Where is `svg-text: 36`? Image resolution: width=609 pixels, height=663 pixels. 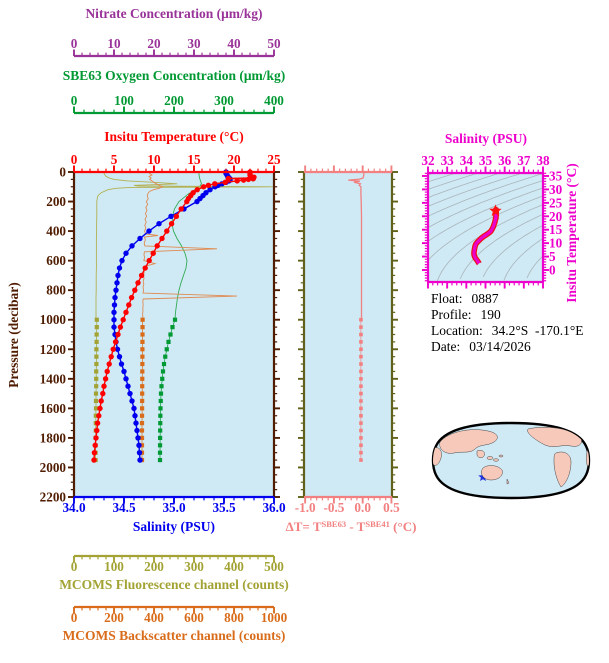 svg-text: 36 is located at coordinates (505, 160).